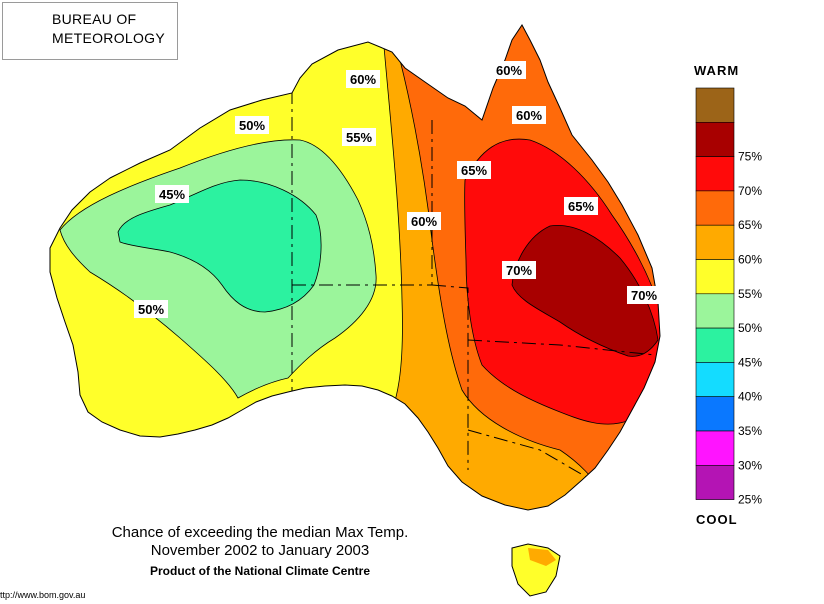 This screenshot has height=604, width=824. Describe the element at coordinates (260, 550) in the screenshot. I see `caption-period: November 2002 to January 2003` at that location.